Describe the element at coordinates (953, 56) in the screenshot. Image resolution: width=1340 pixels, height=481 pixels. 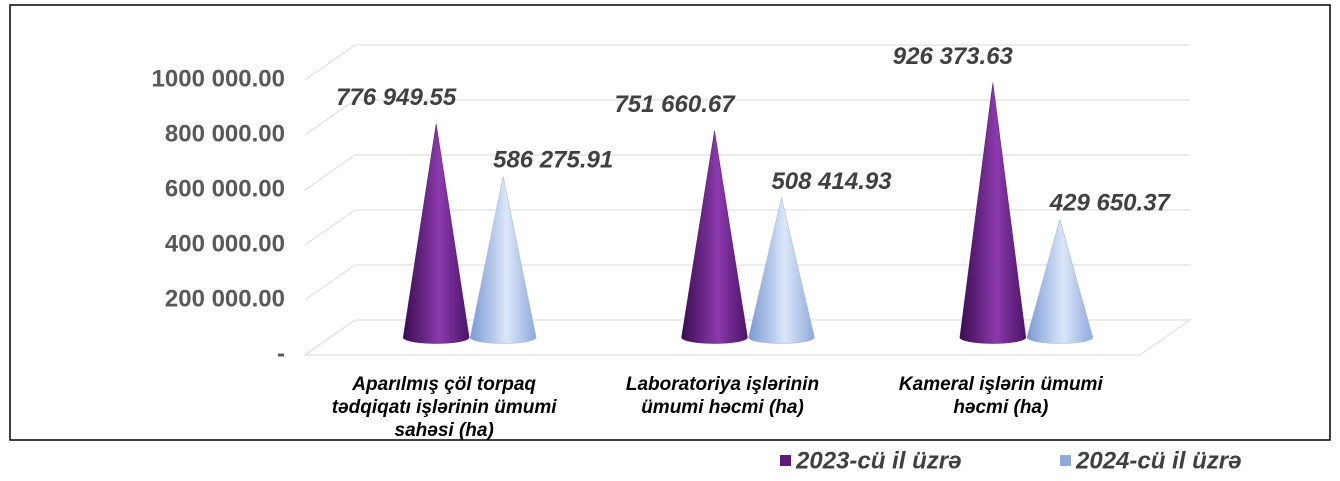
I see `value-label: 926 373.63` at that location.